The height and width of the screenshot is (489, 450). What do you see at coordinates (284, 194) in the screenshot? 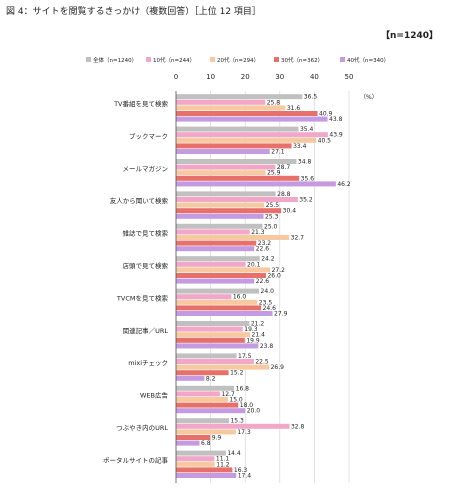
I see `data-label: 28.8` at bounding box center [284, 194].